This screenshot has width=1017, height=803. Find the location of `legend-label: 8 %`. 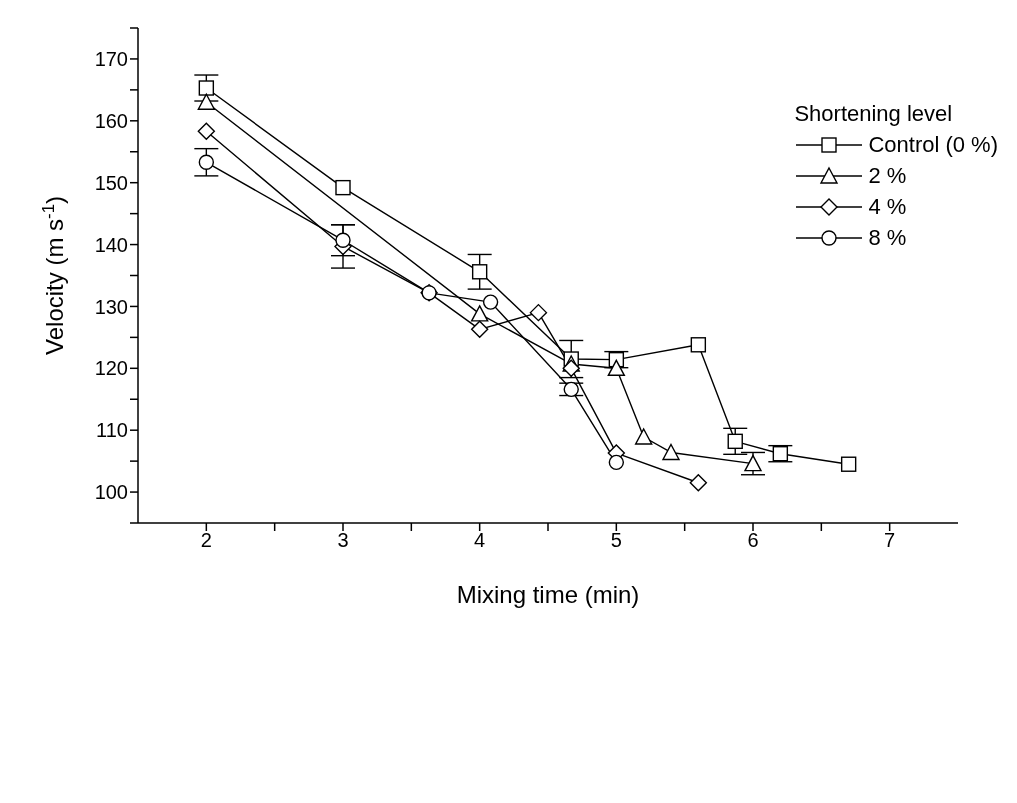

legend-label: 8 % is located at coordinates (887, 238).